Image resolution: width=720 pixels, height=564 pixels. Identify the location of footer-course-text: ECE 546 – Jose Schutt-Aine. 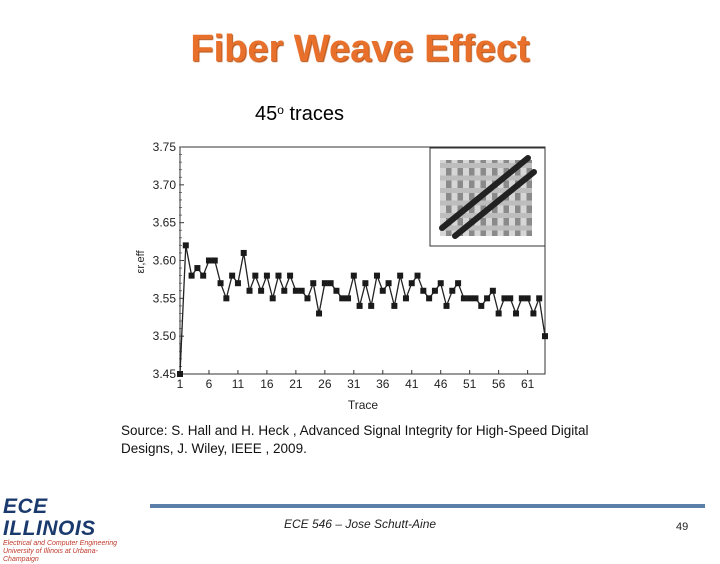
(360, 524).